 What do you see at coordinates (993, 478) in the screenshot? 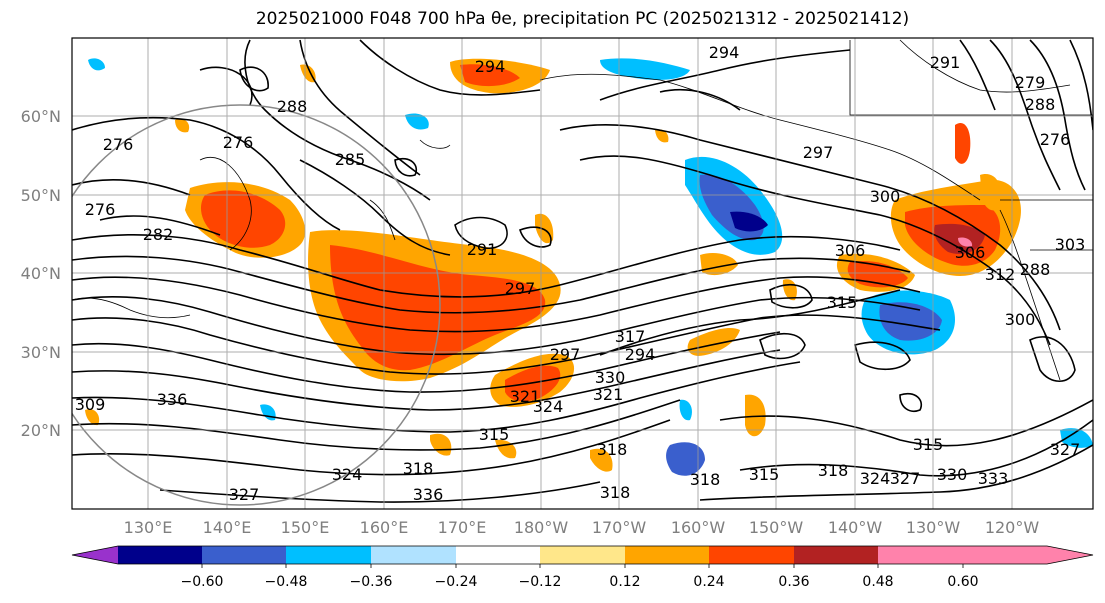
I see `contour-label: 333` at bounding box center [993, 478].